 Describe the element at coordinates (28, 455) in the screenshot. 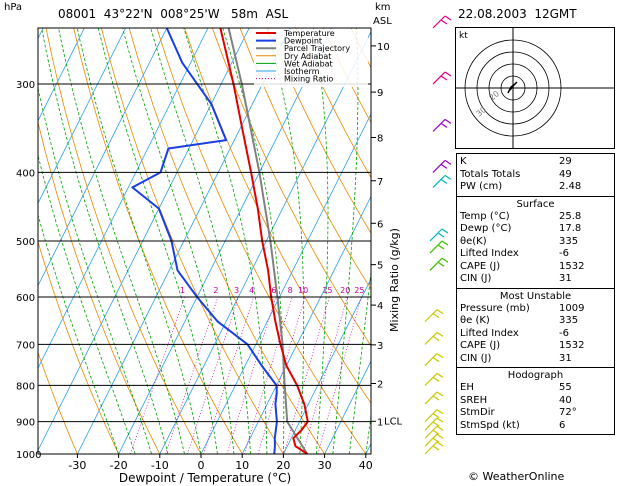

I see `pressure-tick-label: 1000` at that location.